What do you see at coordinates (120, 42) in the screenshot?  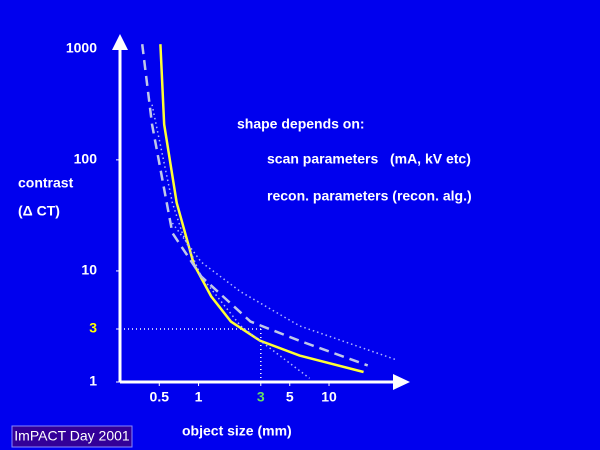 I see `y-arrow` at bounding box center [120, 42].